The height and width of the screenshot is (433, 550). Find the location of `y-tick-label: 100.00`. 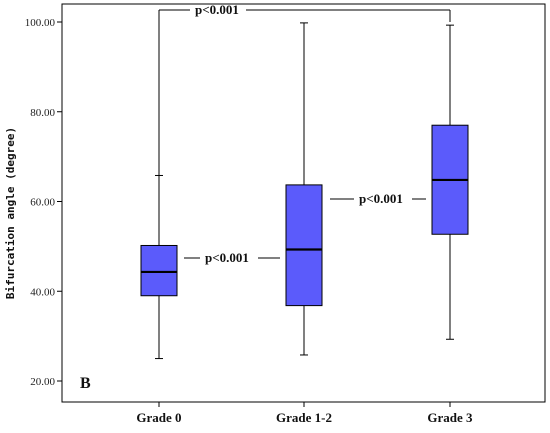

y-tick-label: 100.00 is located at coordinates (40, 23).